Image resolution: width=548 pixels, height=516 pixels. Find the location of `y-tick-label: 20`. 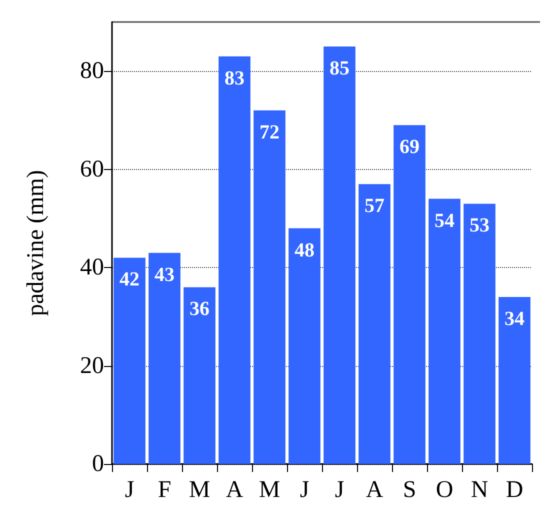

y-tick-label: 20 is located at coordinates (92, 365).